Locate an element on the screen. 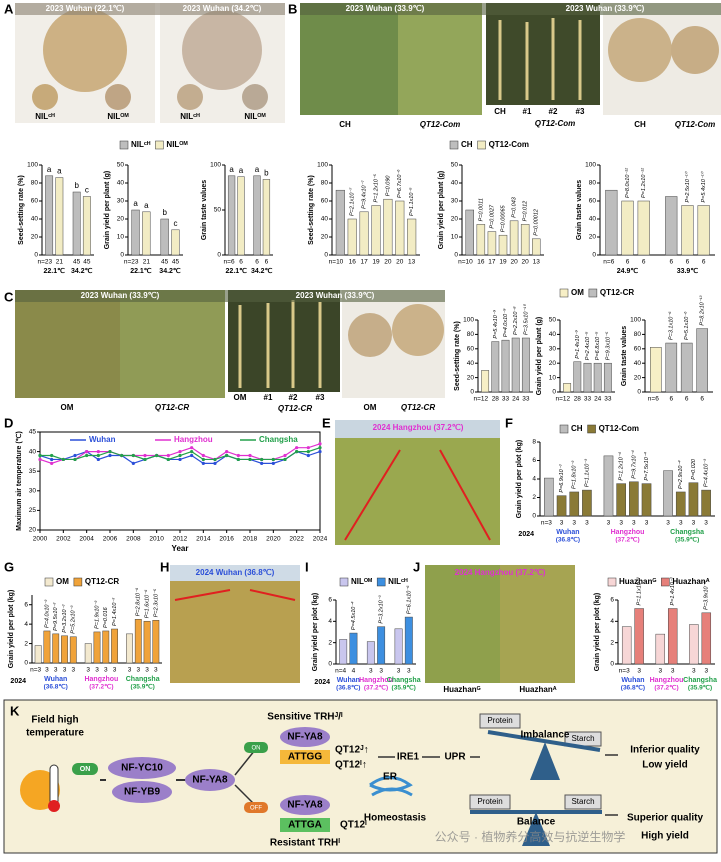 Image resolution: width=721 pixels, height=862 pixels. n-label: 13 is located at coordinates (537, 262).